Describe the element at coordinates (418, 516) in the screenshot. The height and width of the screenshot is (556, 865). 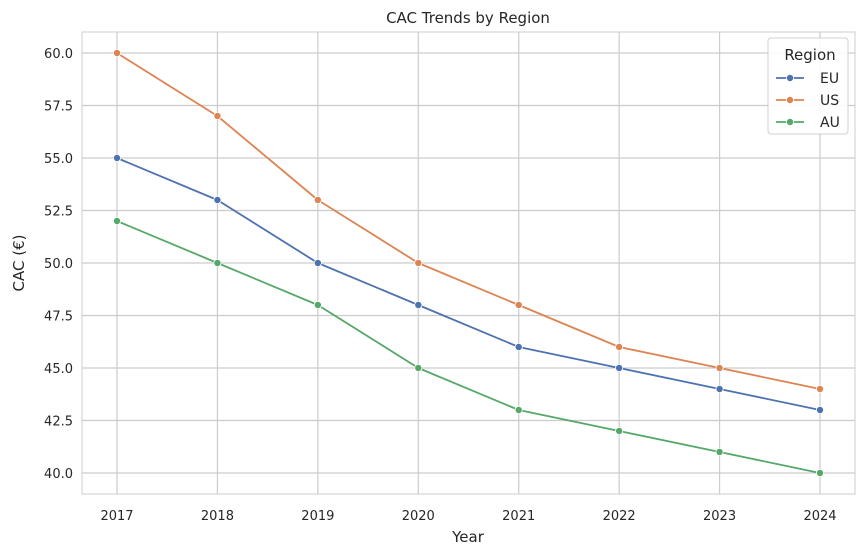
I see `x-tick-label: 2020` at that location.